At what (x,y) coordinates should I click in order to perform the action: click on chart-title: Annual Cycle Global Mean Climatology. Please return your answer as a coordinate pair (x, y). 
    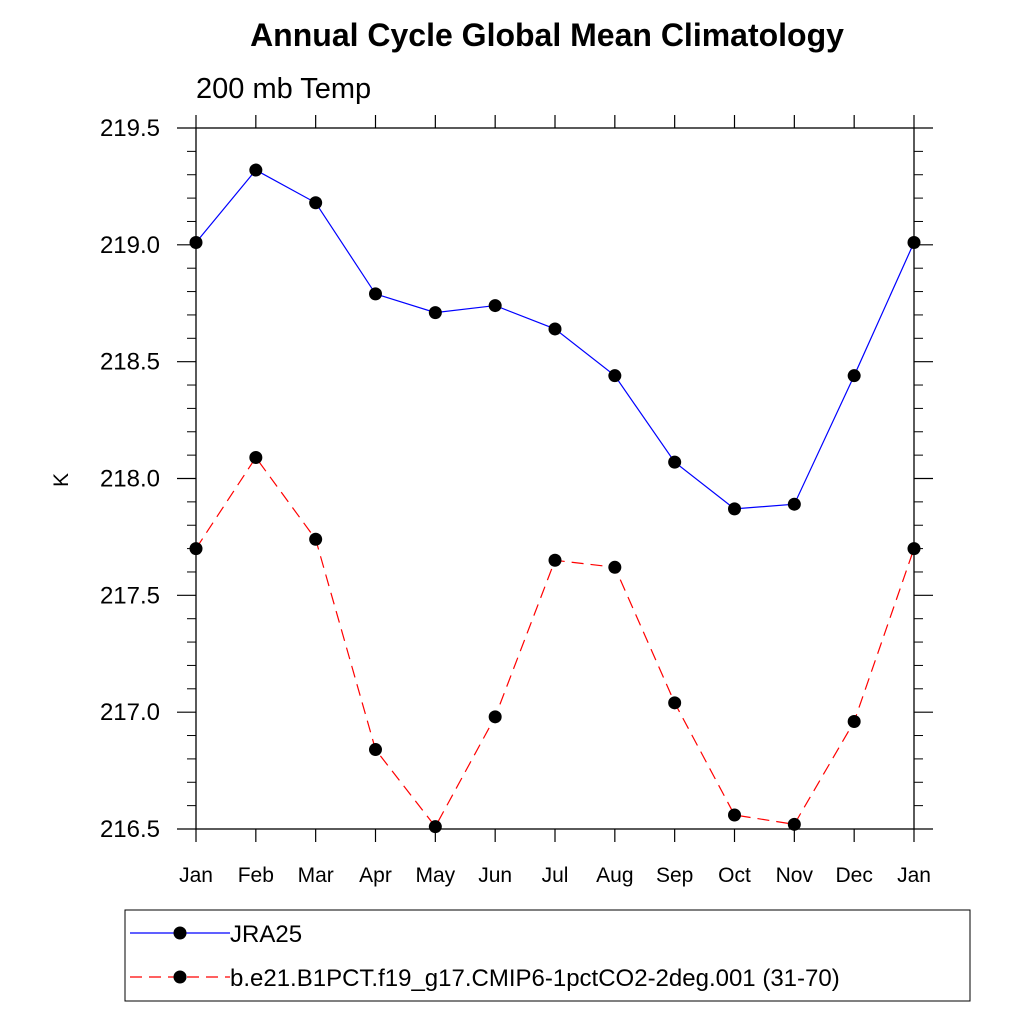
    Looking at the image, I should click on (547, 35).